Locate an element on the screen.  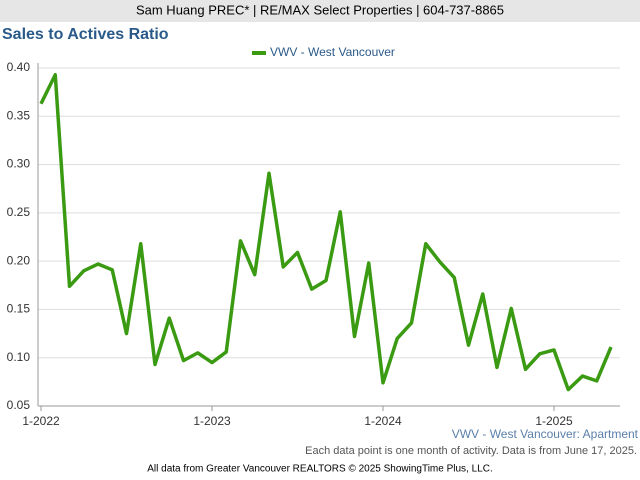
y-tick-label: 0.35 is located at coordinates (19, 115).